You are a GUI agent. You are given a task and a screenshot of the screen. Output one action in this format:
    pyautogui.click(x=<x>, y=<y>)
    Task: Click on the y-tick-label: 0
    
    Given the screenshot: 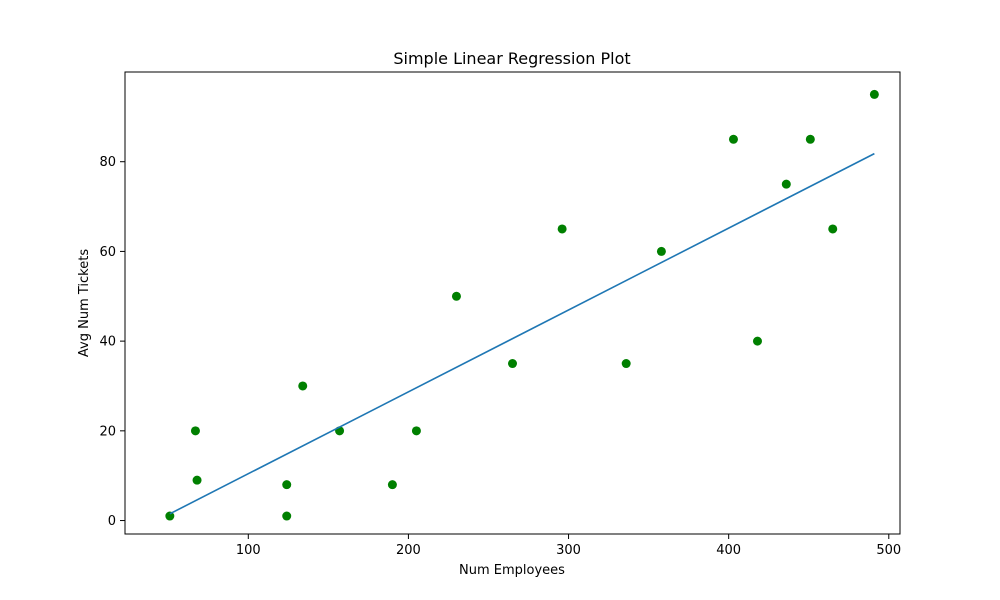 What is the action you would take?
    pyautogui.click(x=112, y=521)
    